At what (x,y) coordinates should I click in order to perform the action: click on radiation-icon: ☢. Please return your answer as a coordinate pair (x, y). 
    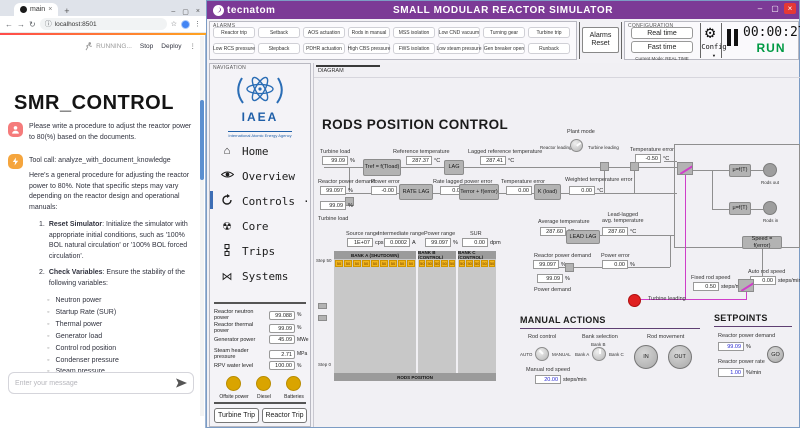
    Looking at the image, I should click on (227, 226).